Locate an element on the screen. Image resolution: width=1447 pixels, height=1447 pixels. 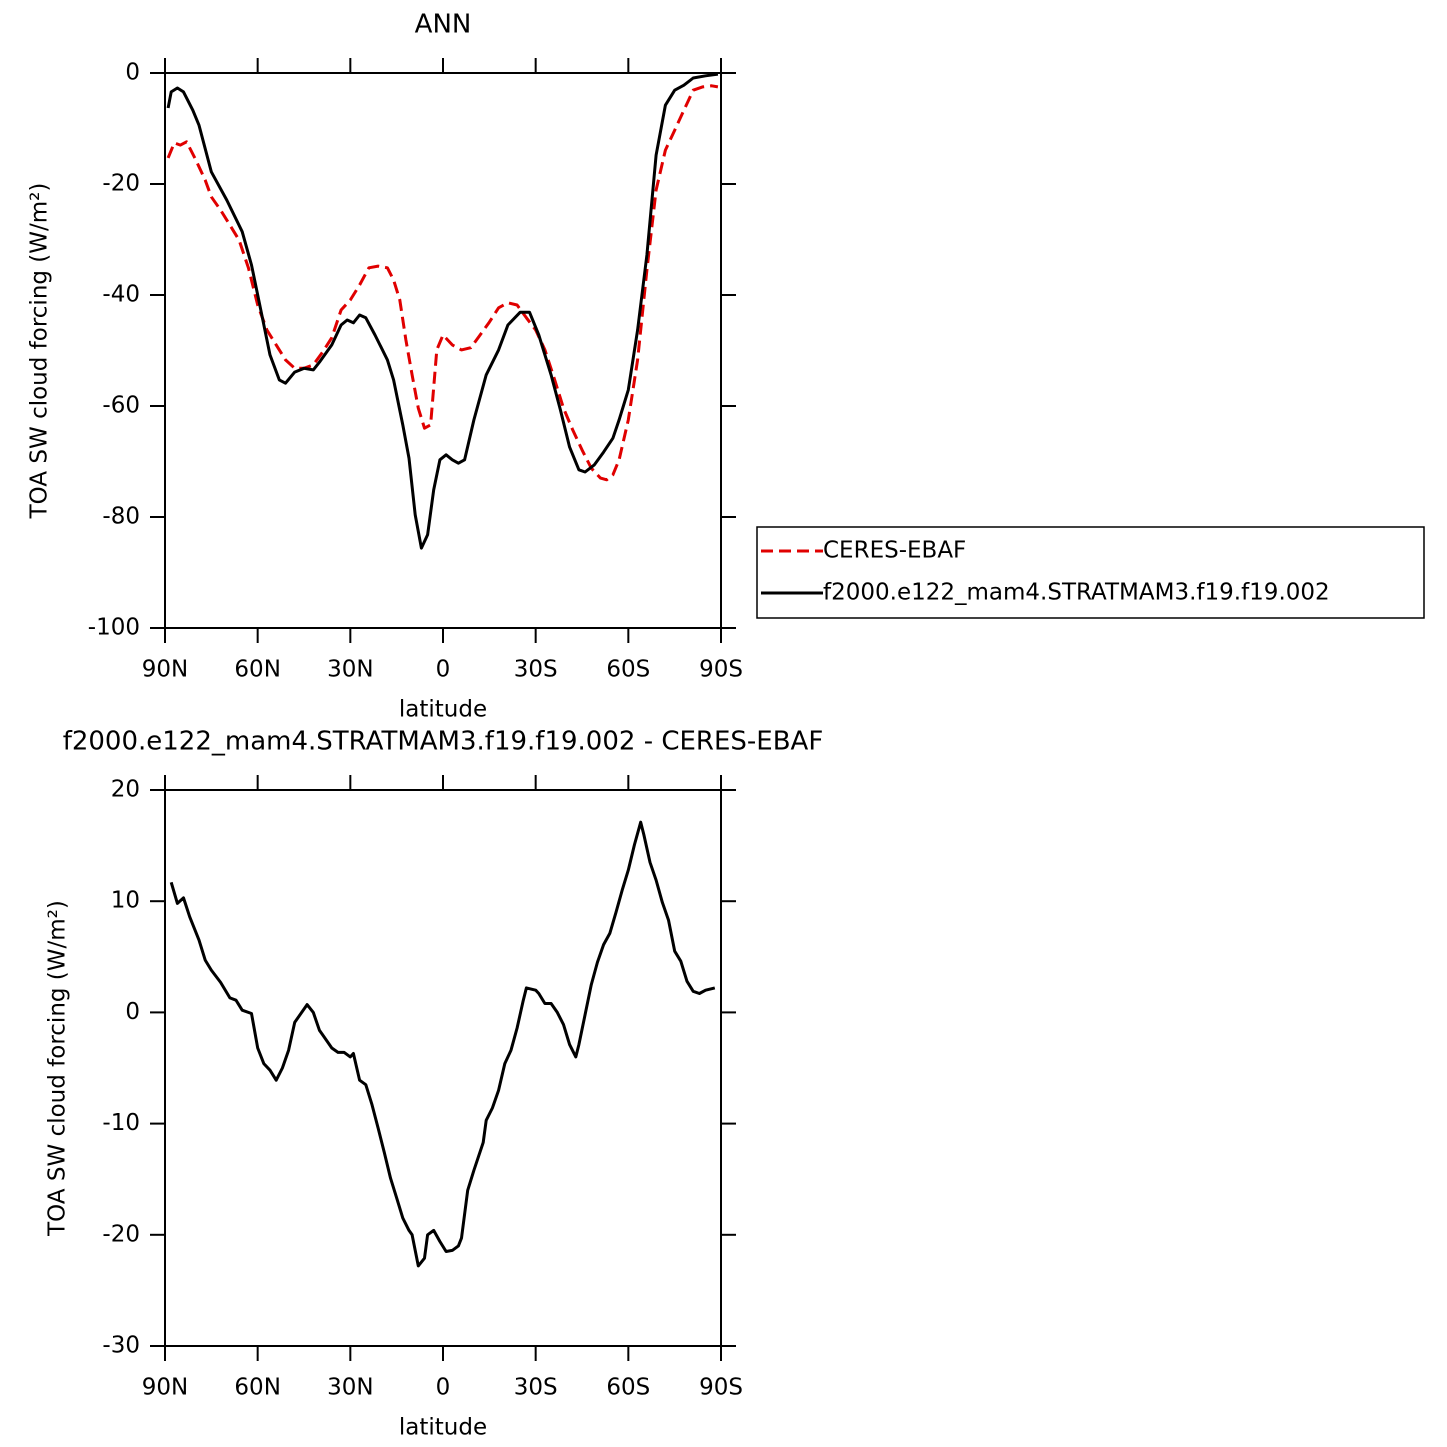
y-tick-label: -80 is located at coordinates (121, 517).